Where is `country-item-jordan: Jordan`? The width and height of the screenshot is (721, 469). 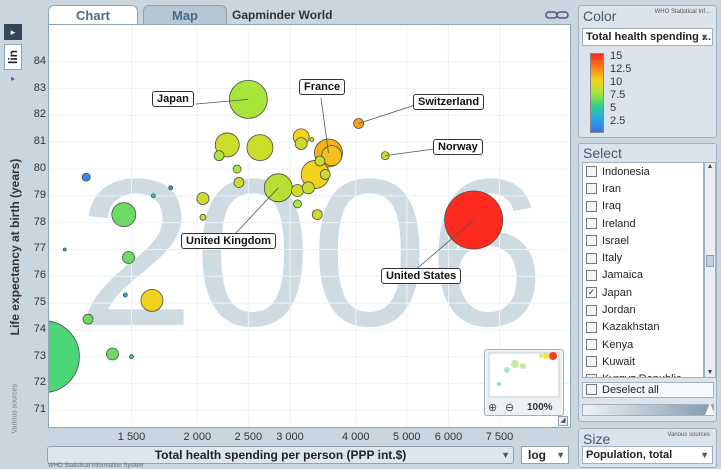
country-item-jordan: Jordan is located at coordinates (643, 309).